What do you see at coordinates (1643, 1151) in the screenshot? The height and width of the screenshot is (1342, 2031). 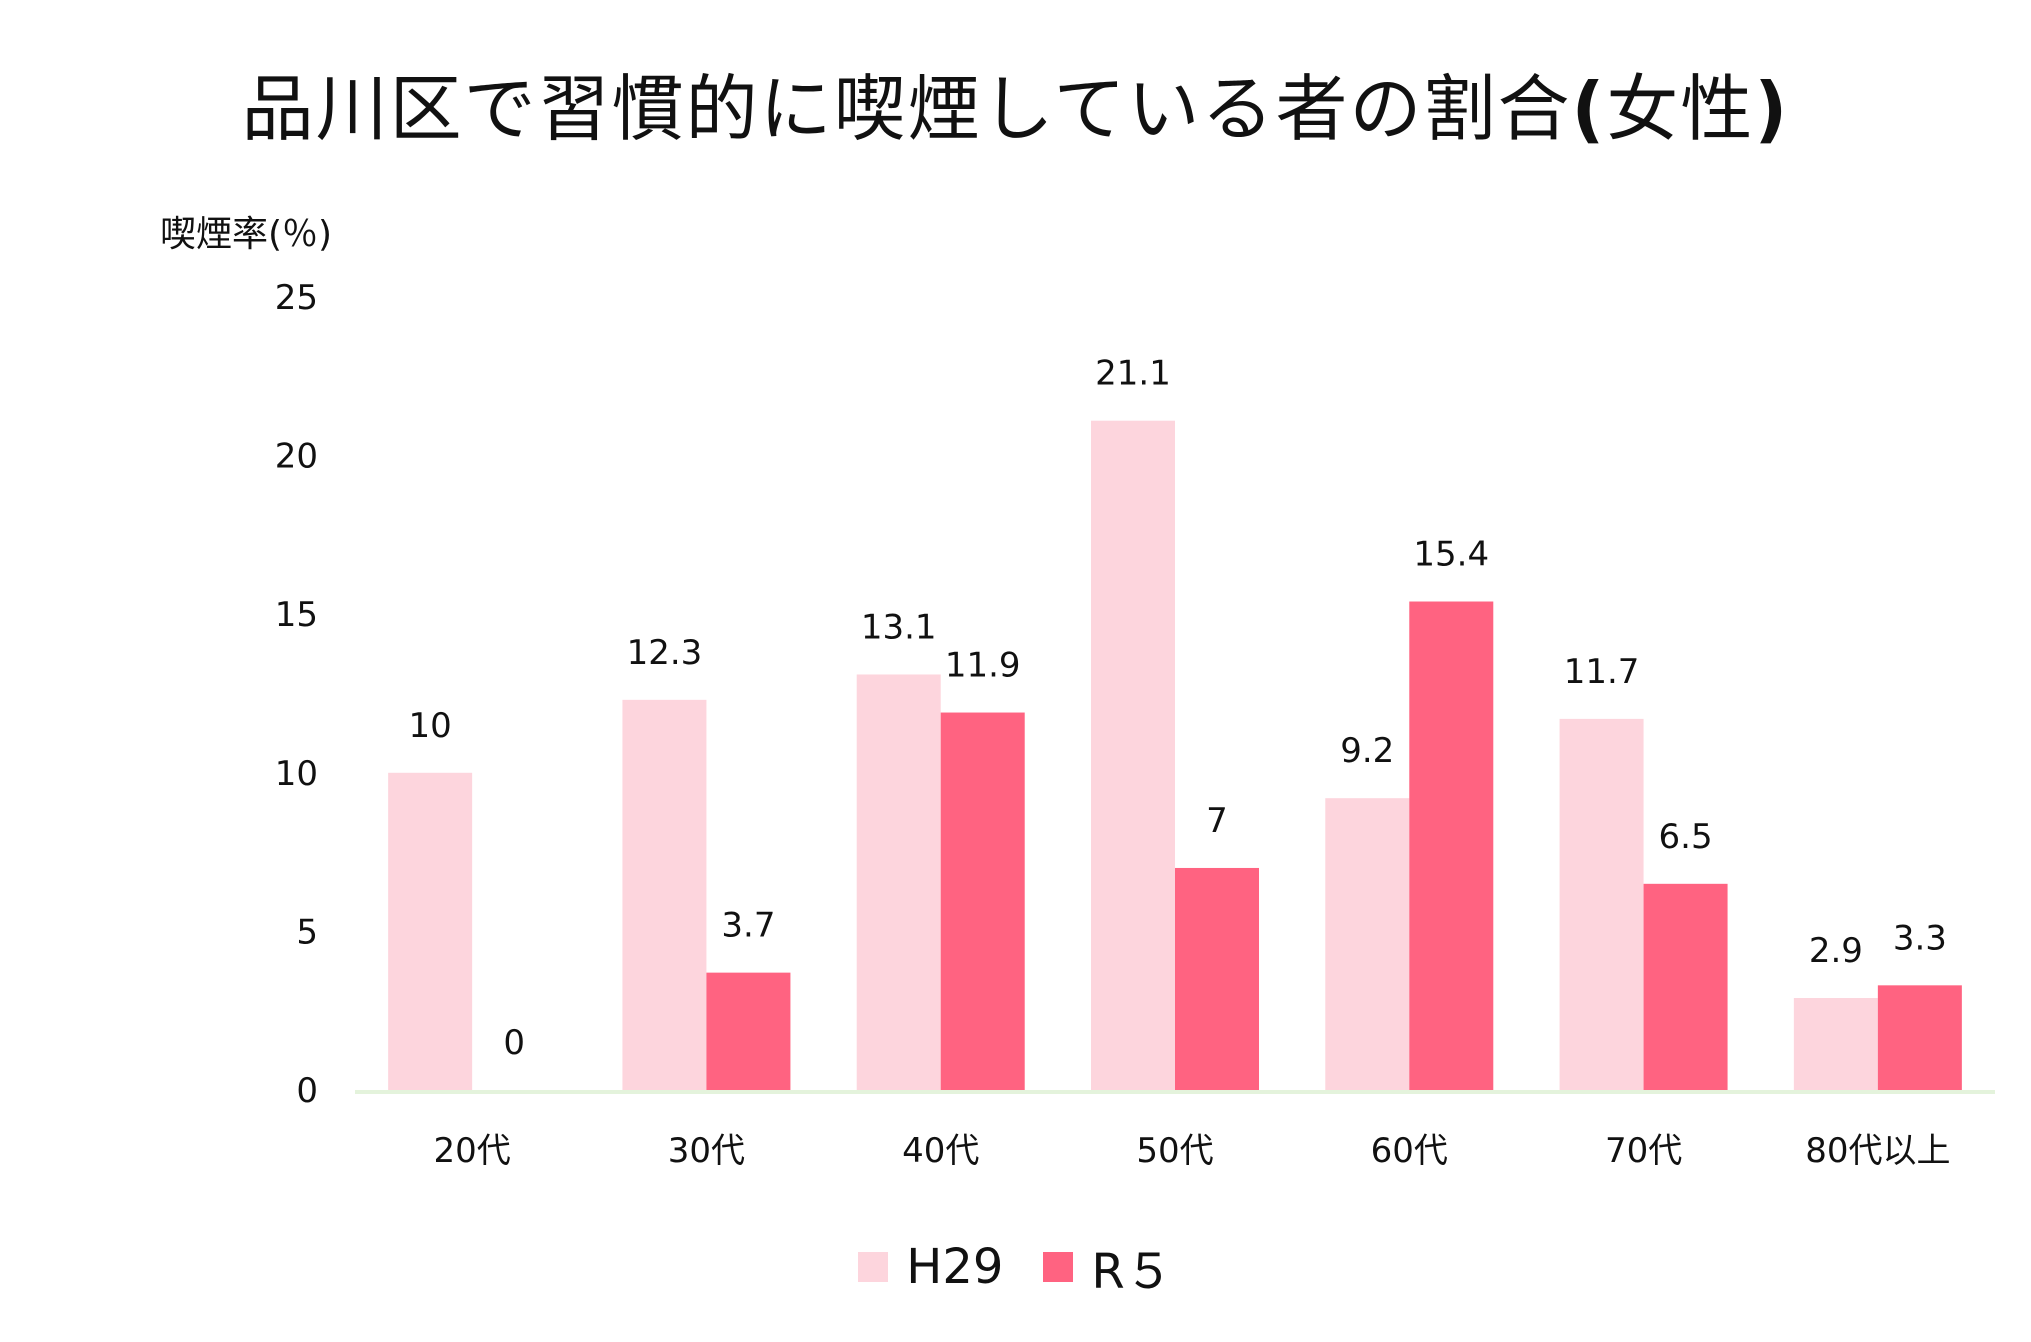 I see `x-tick-label: 70代` at bounding box center [1643, 1151].